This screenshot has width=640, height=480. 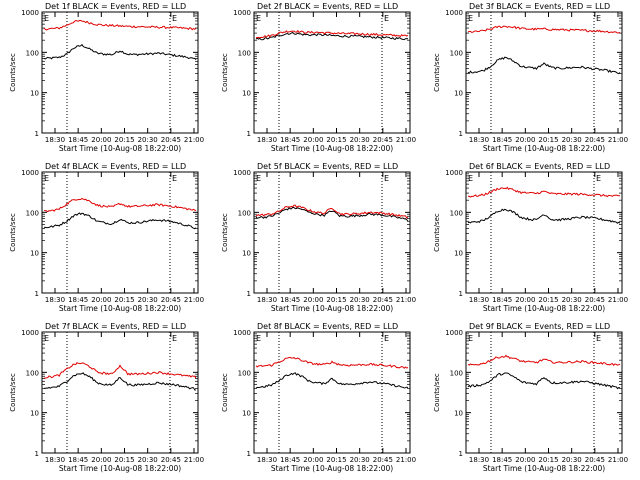 I want to click on panel-title: Det 6f BLACK = Events, RED = LLD, so click(x=539, y=166).